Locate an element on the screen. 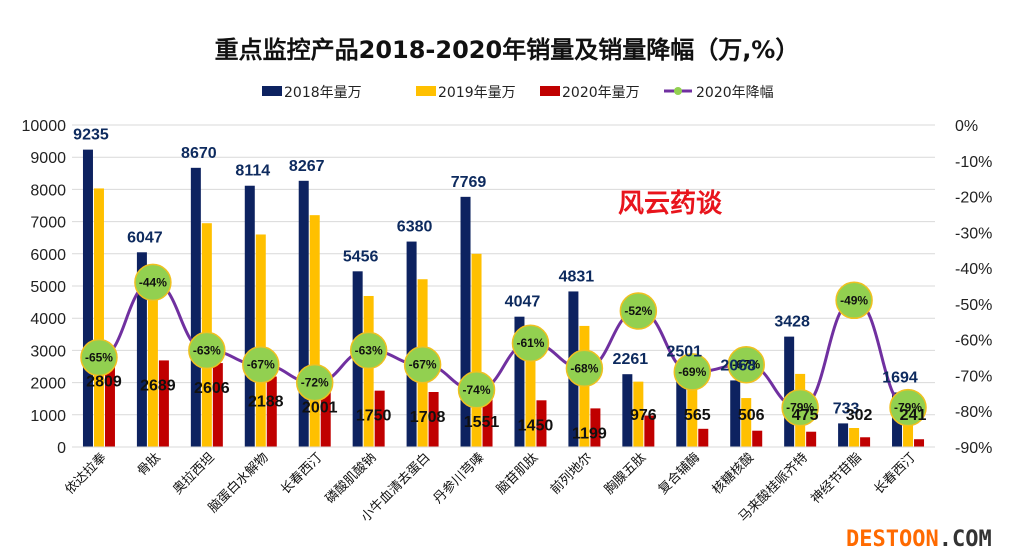 Image resolution: width=1015 pixels, height=559 pixels. data-label-2020: 506 is located at coordinates (751, 415).